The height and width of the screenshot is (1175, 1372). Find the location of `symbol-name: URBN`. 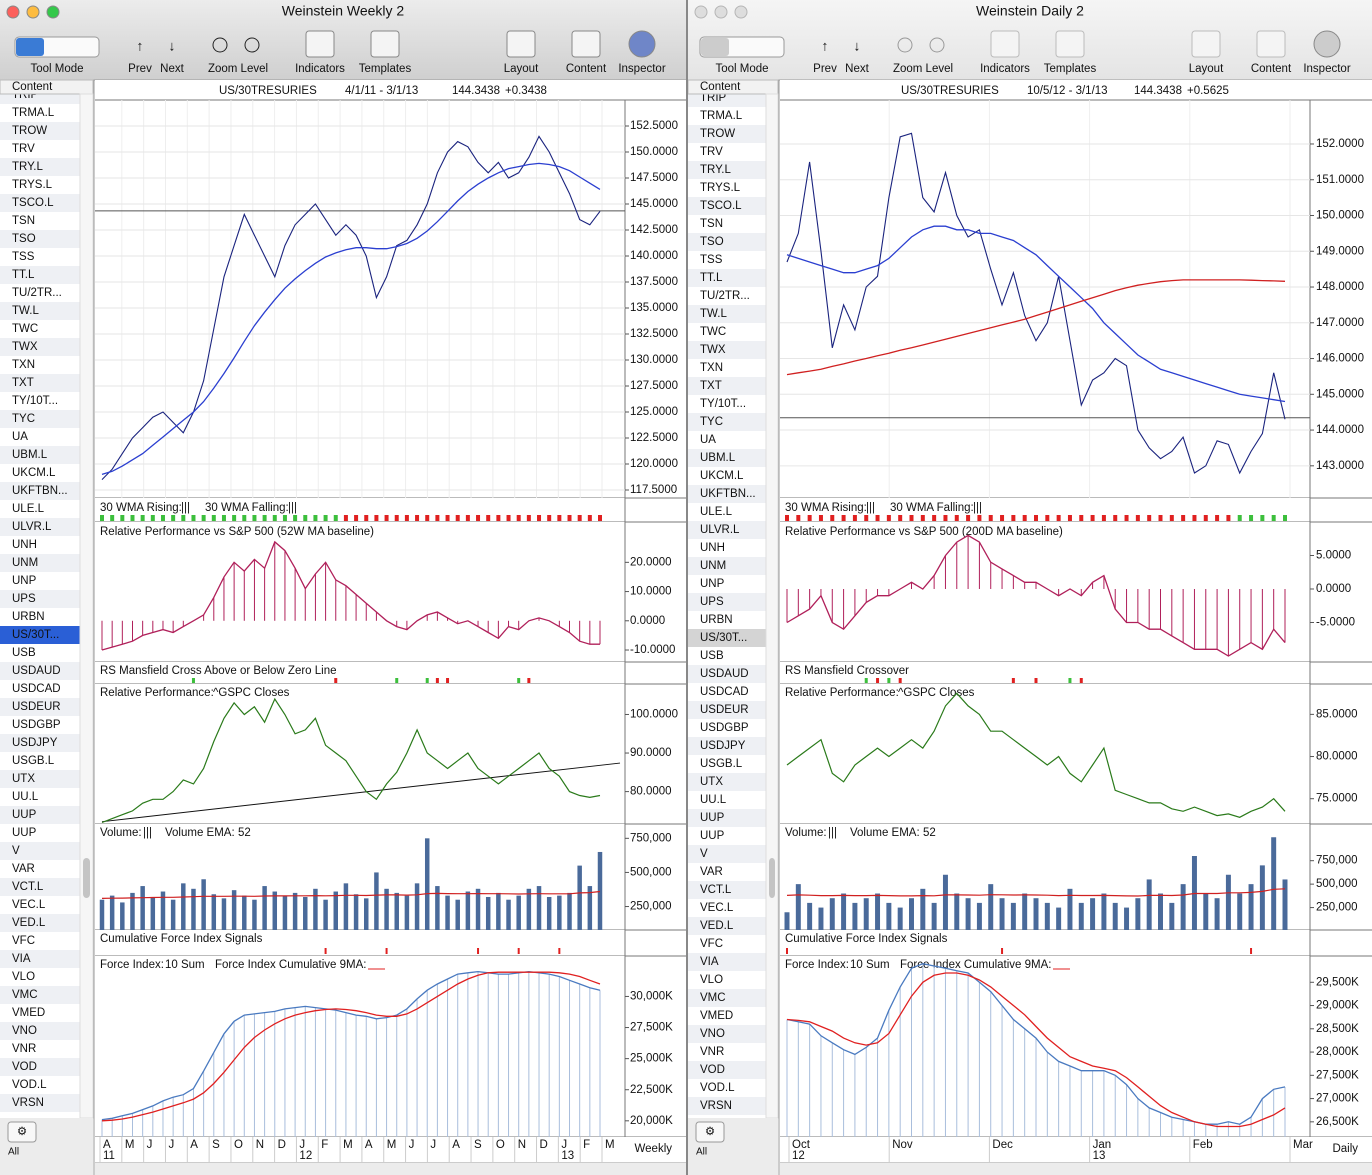

symbol-name: URBN is located at coordinates (716, 620).